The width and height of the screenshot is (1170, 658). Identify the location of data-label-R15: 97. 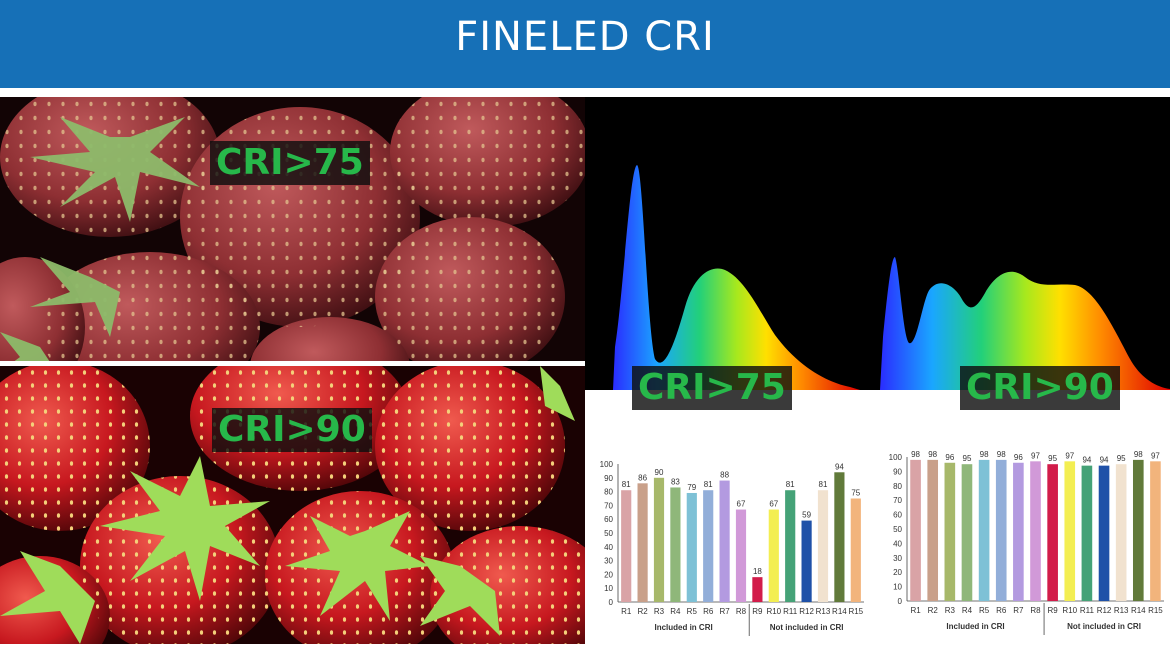
(1155, 455).